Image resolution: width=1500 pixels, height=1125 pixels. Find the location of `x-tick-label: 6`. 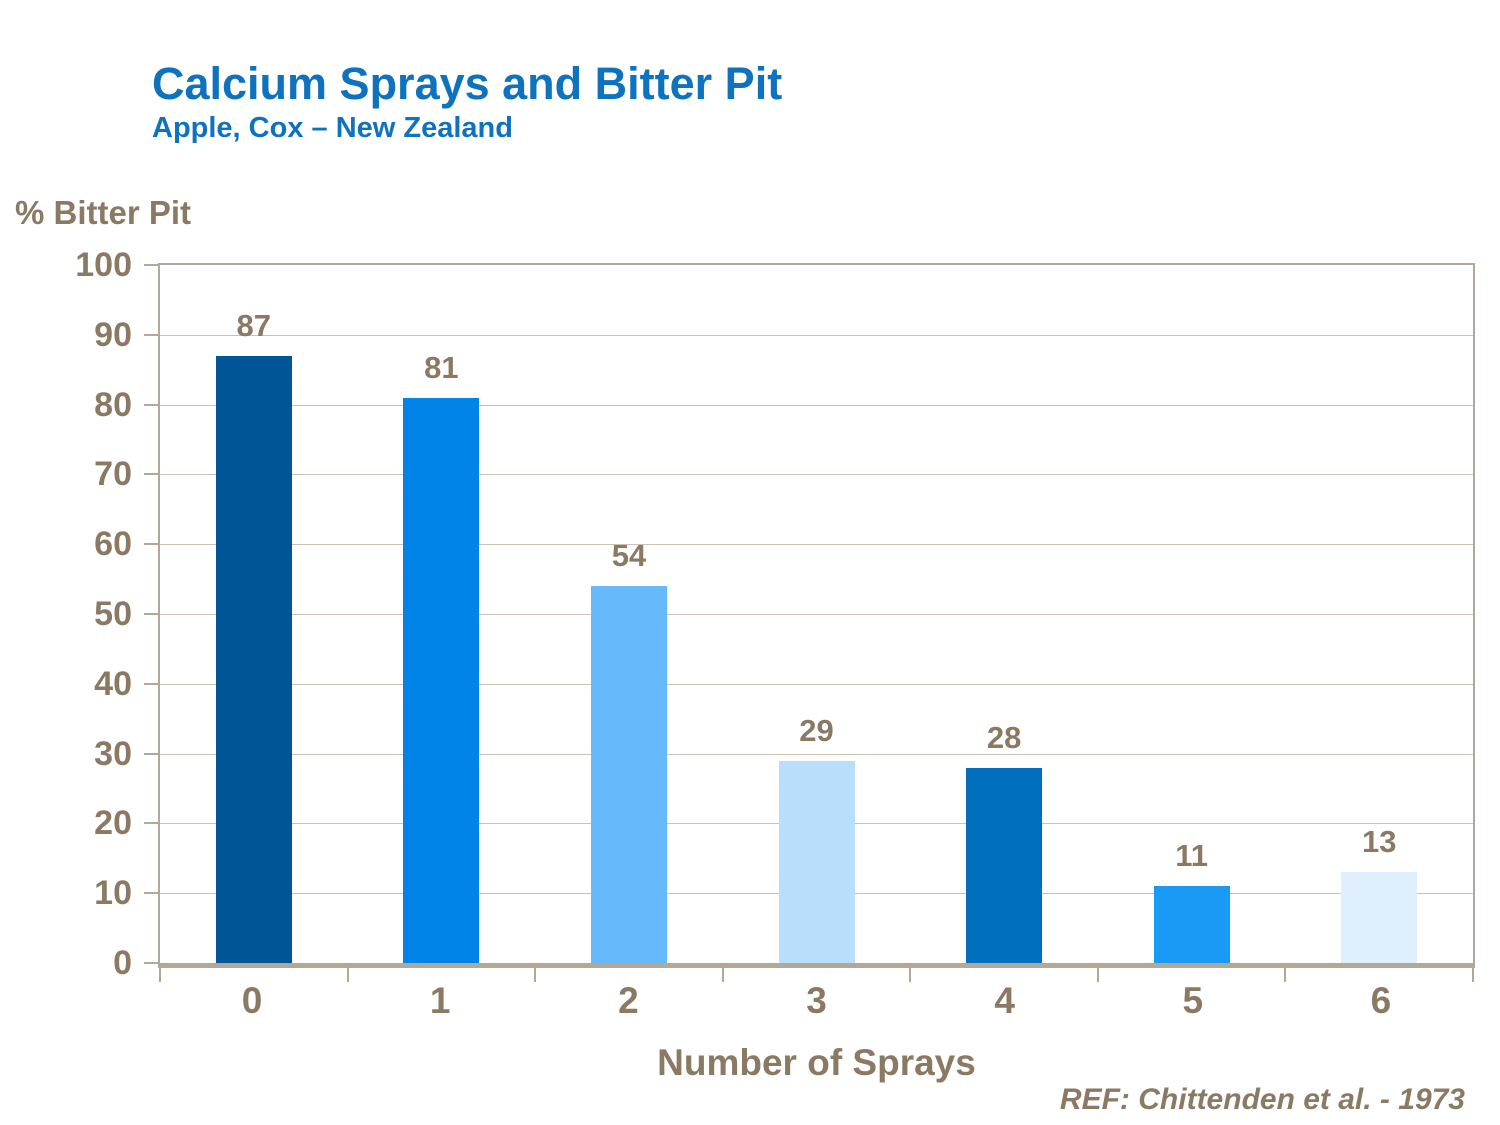

x-tick-label: 6 is located at coordinates (1381, 1000).